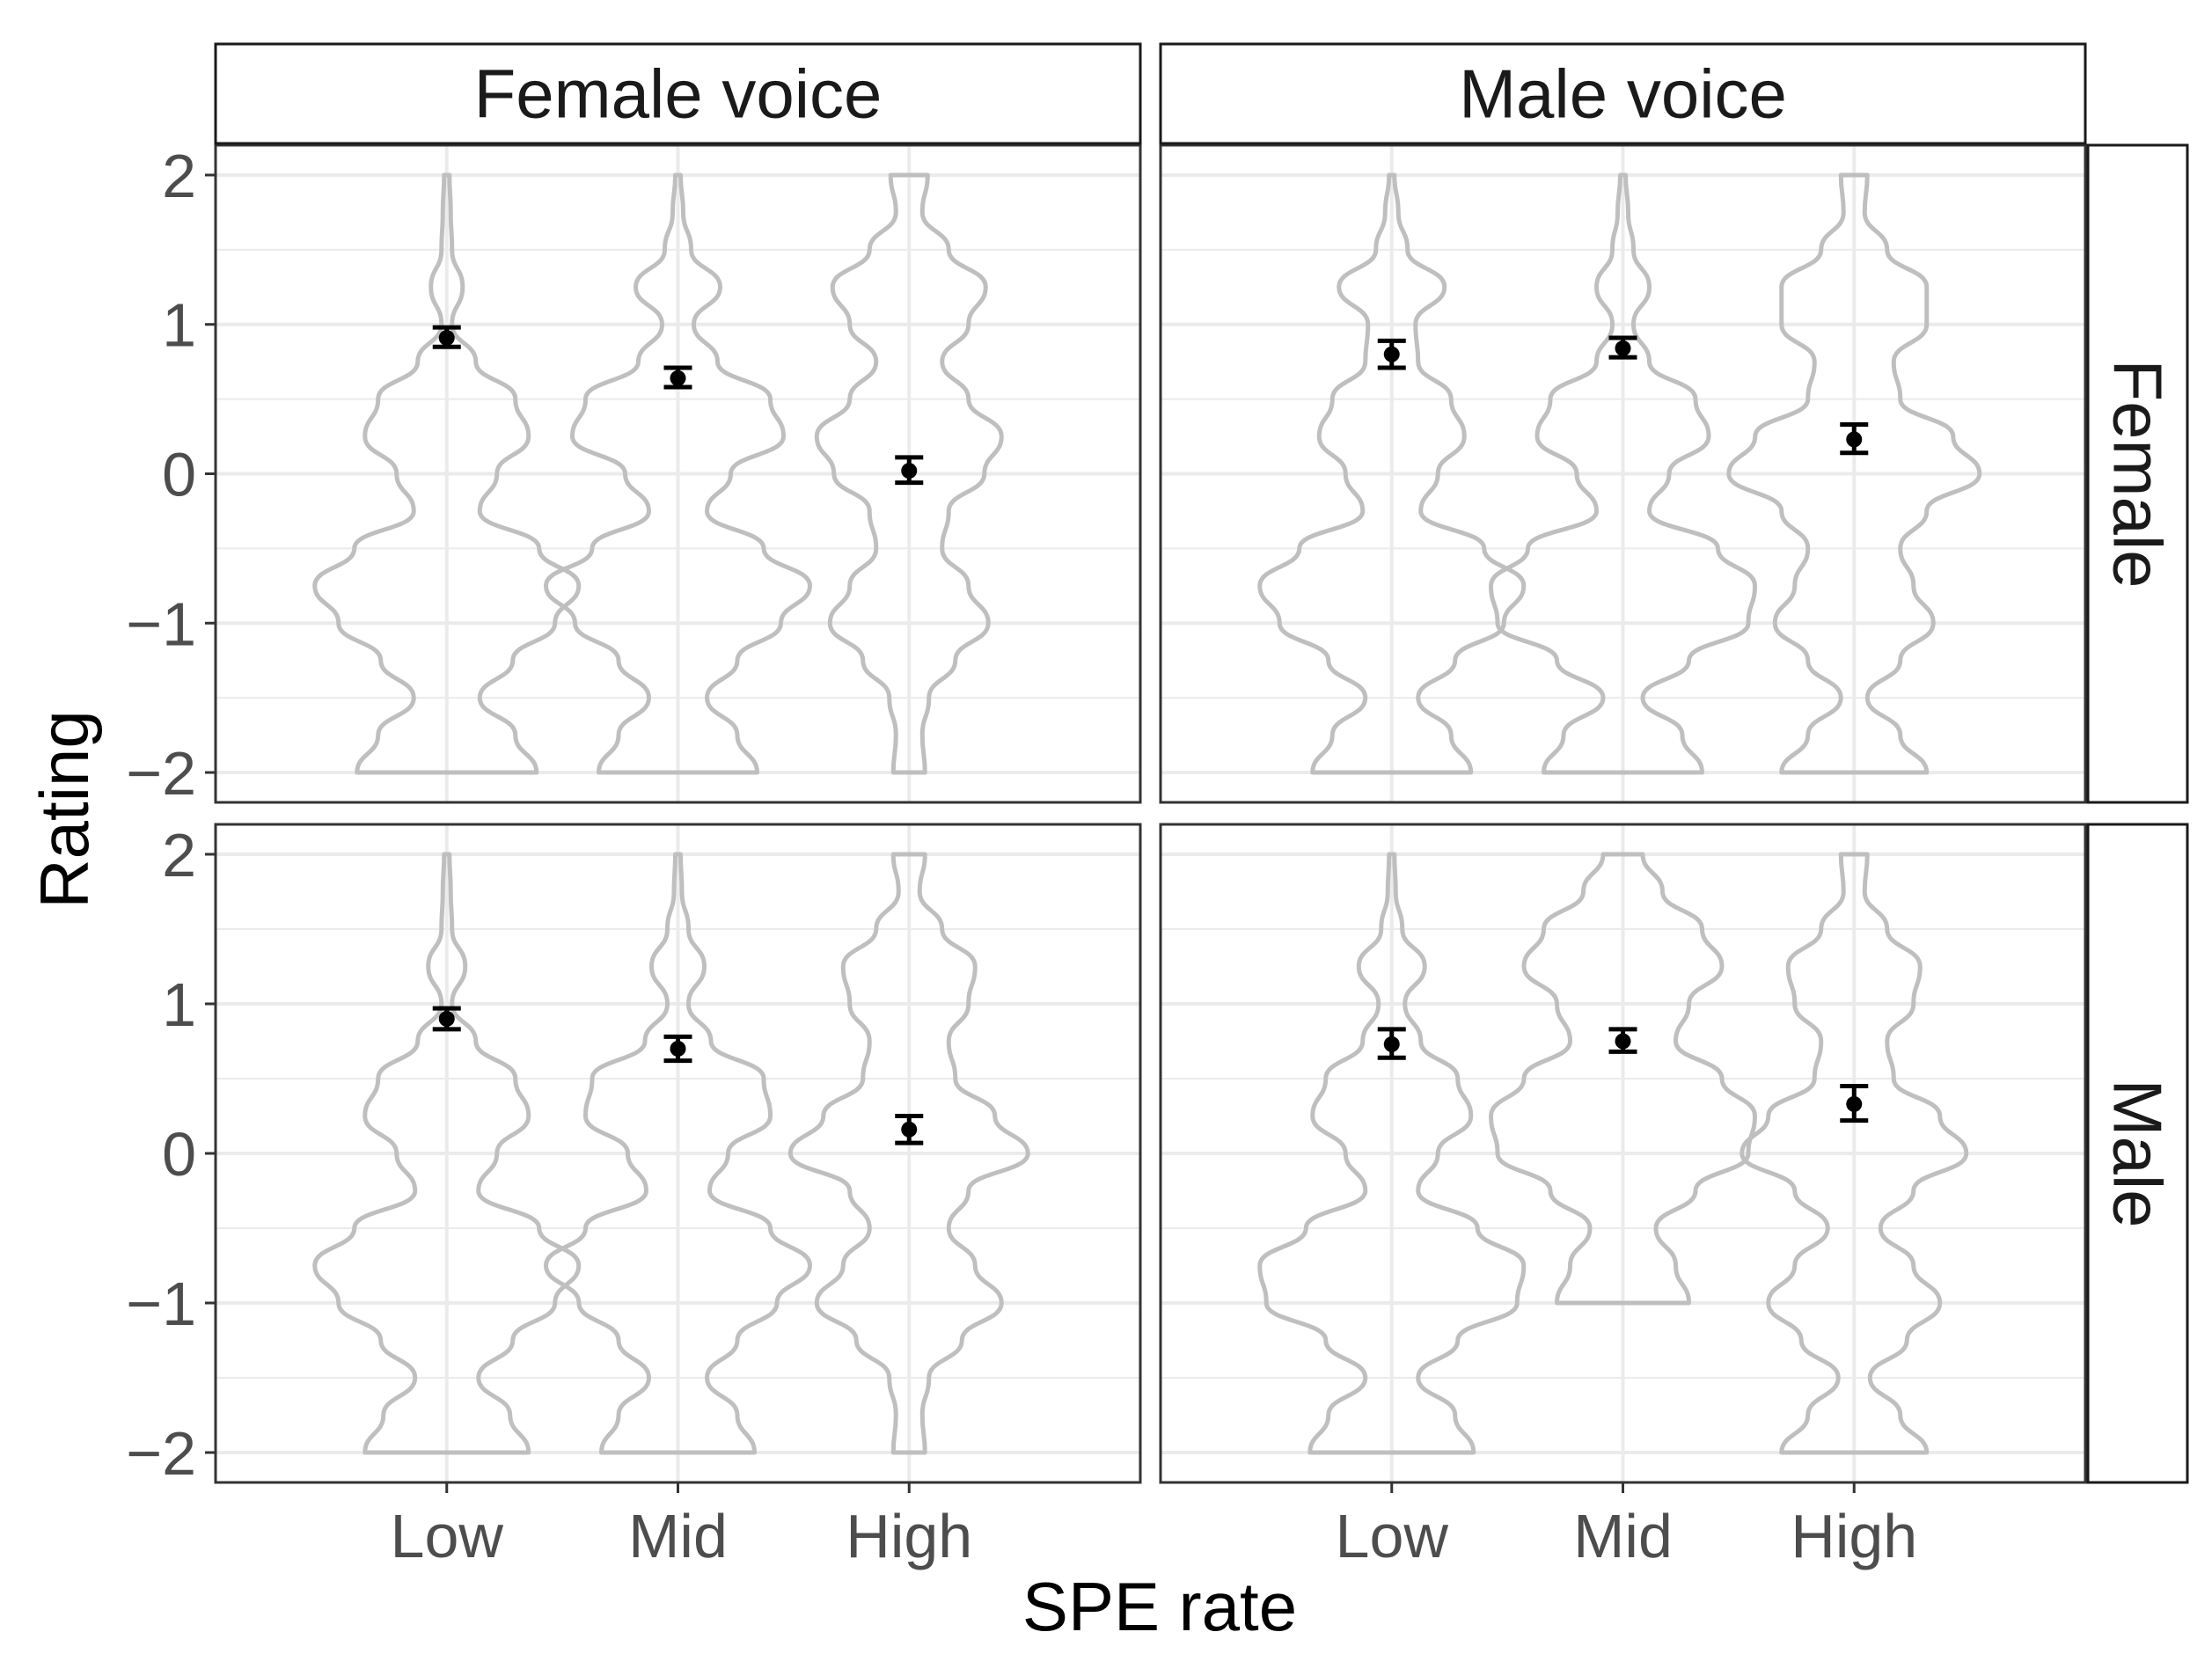 The height and width of the screenshot is (1654, 2212). I want to click on y-axis-title: Rating, so click(64, 809).